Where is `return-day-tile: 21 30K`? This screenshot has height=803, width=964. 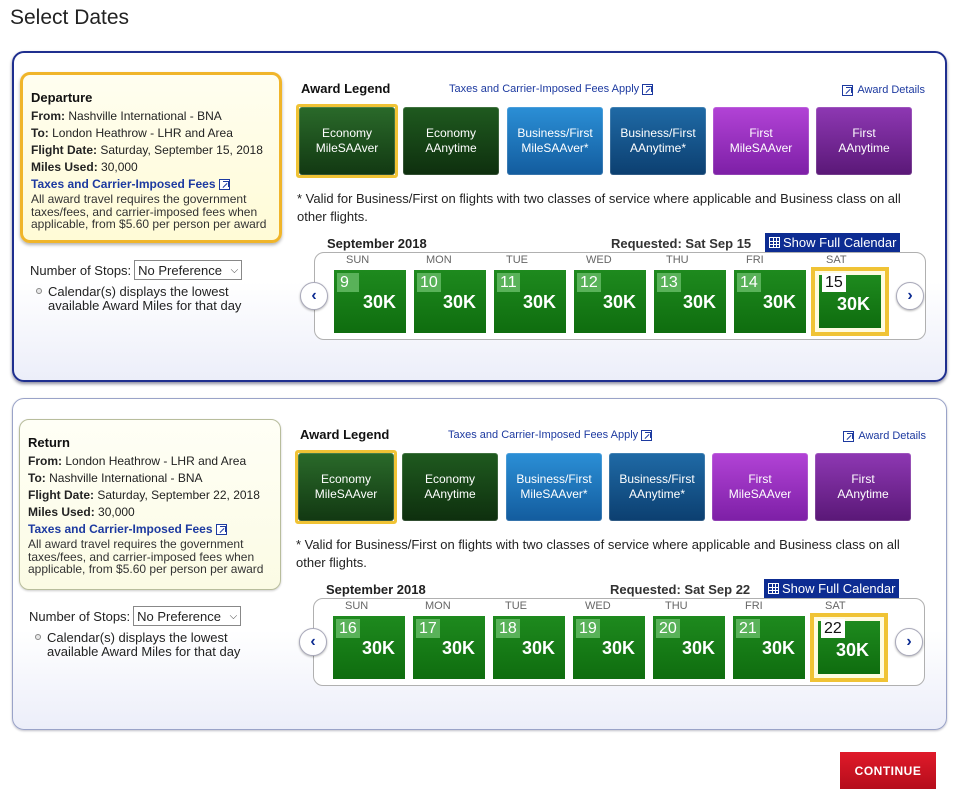 return-day-tile: 21 30K is located at coordinates (769, 647).